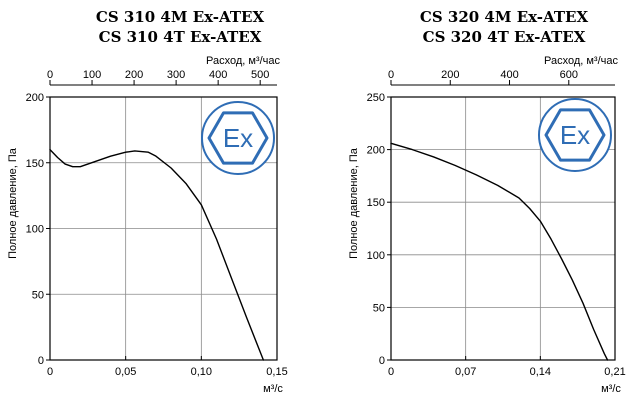 Image resolution: width=638 pixels, height=406 pixels. I want to click on chart-2-title-line-2: CS 320 4T Ex-ATEX, so click(504, 37).